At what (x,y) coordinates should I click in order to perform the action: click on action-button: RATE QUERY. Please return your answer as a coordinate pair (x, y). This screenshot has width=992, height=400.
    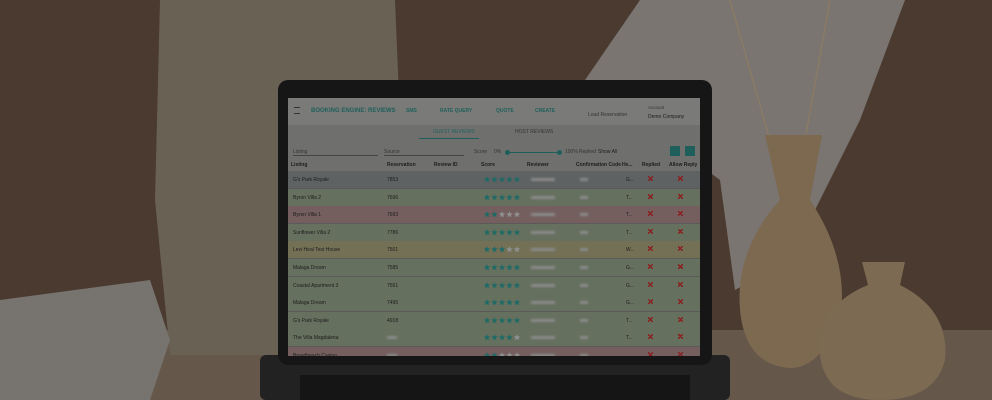
    Looking at the image, I should click on (456, 111).